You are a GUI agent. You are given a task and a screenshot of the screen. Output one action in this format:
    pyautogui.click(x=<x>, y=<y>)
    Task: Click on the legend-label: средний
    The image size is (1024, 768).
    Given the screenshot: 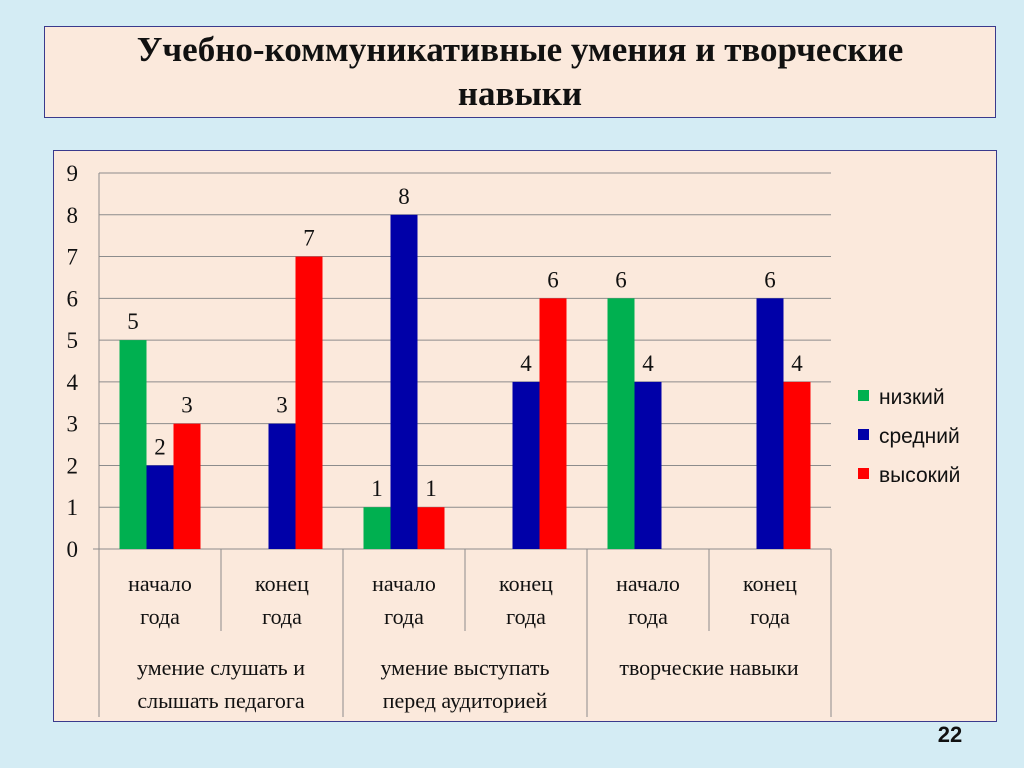 What is the action you would take?
    pyautogui.click(x=919, y=436)
    